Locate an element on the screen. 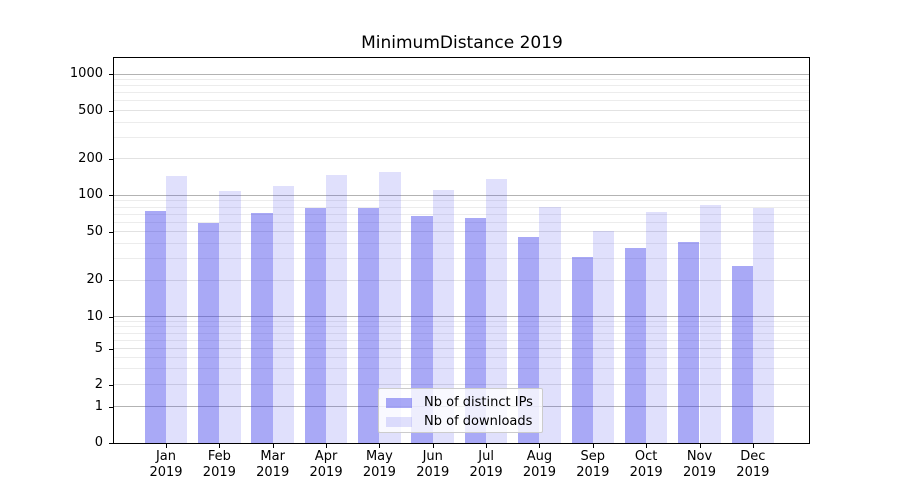 Image resolution: width=900 pixels, height=500 pixels. y-tick-label: 0 is located at coordinates (98, 442).